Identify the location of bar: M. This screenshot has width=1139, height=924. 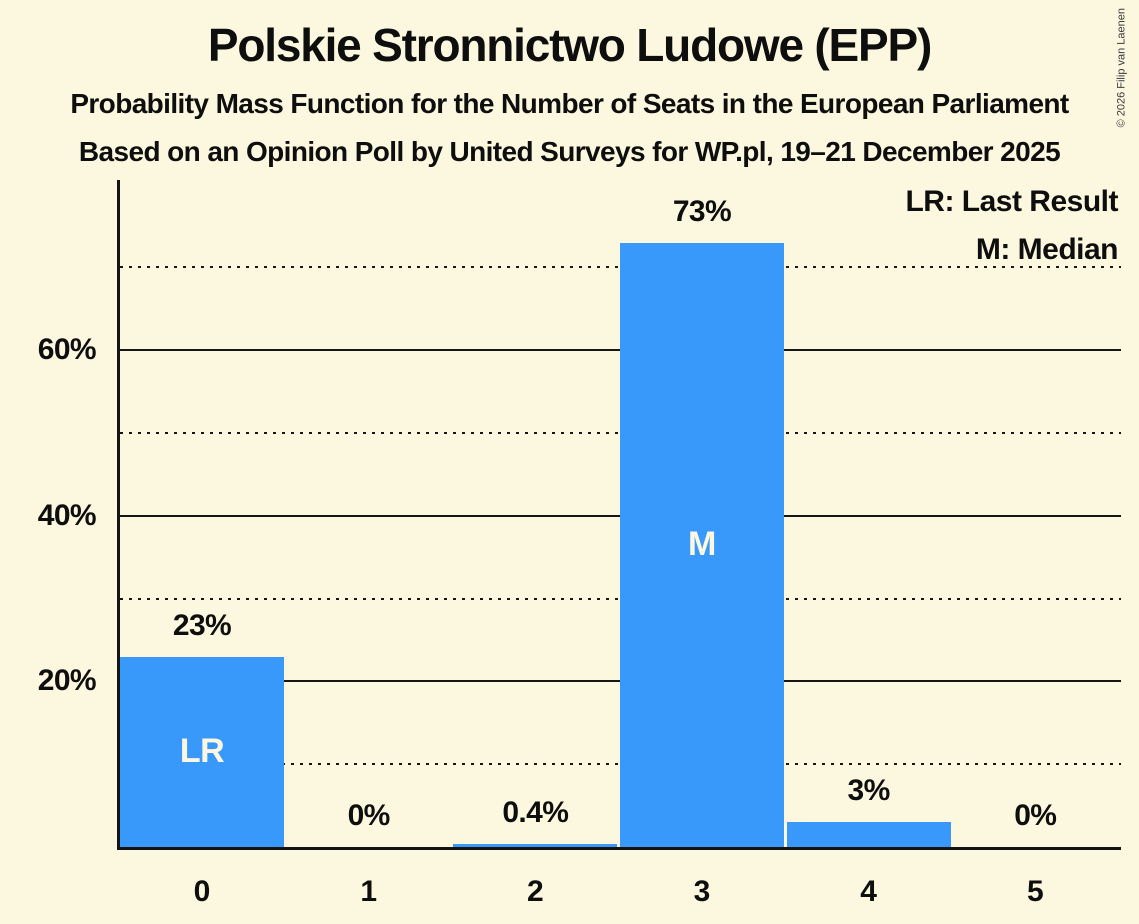
(701, 544).